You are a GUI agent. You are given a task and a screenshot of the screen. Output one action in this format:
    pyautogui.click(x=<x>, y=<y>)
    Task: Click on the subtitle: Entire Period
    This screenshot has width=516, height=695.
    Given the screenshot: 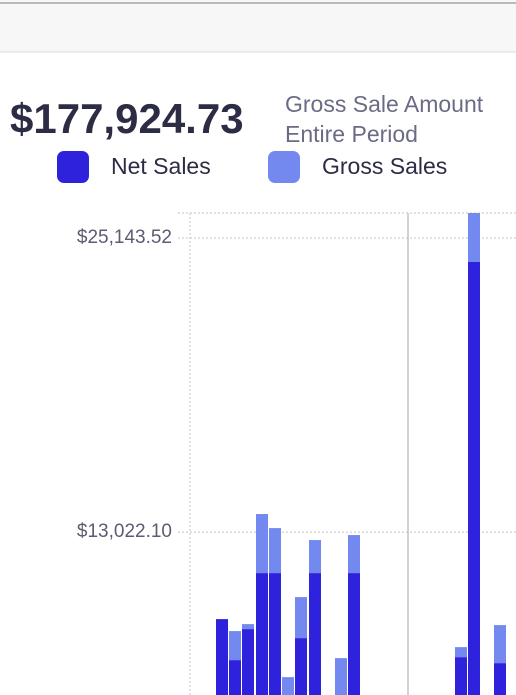 What is the action you would take?
    pyautogui.click(x=351, y=134)
    